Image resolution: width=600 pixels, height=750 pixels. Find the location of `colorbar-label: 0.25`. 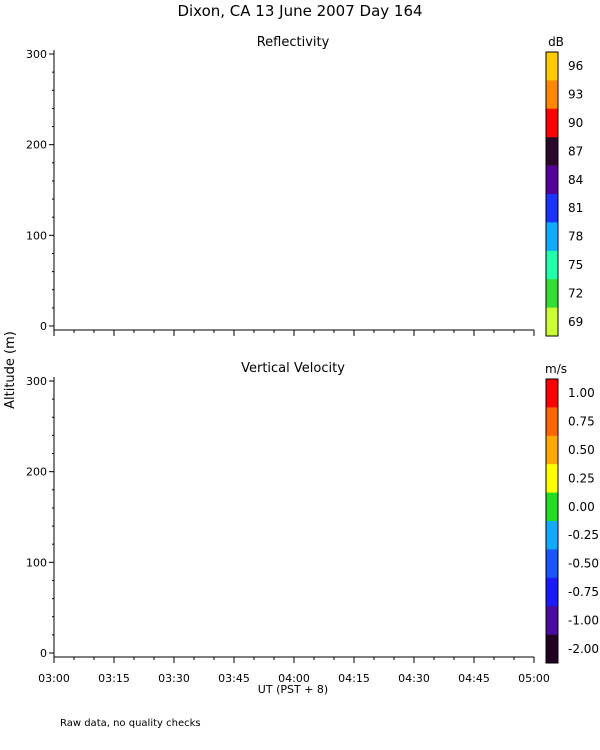

colorbar-label: 0.25 is located at coordinates (581, 478).